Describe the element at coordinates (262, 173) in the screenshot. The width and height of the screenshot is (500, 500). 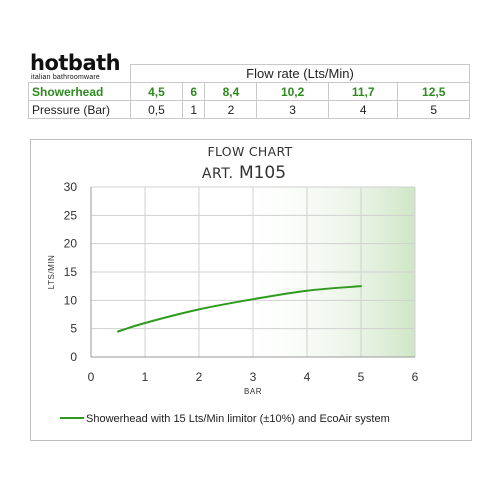
I see `article-code: M105` at that location.